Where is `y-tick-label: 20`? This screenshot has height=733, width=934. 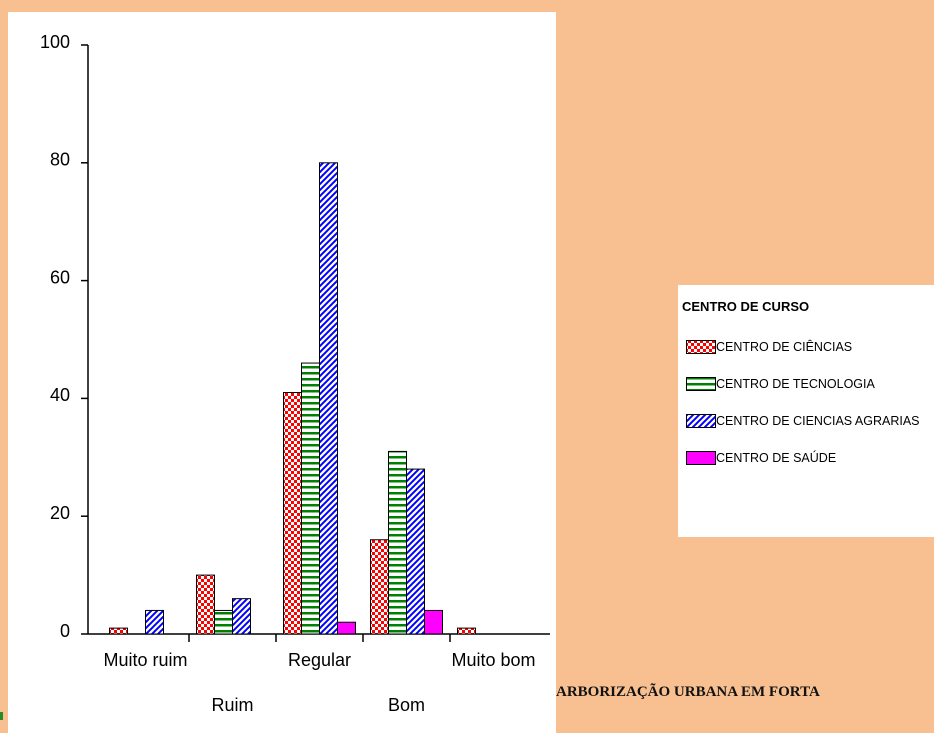
y-tick-label: 20 is located at coordinates (60, 513).